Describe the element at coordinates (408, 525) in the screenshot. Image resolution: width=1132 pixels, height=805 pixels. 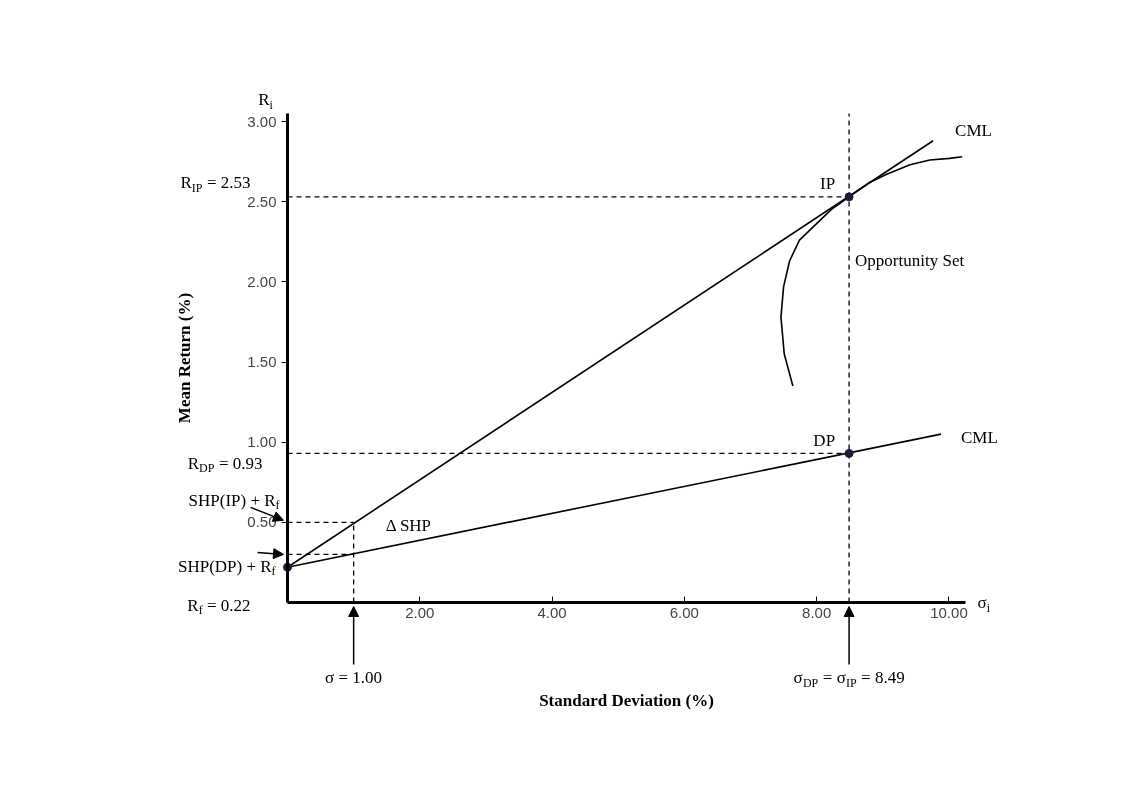
I see `annotation: Δ SHP` at that location.